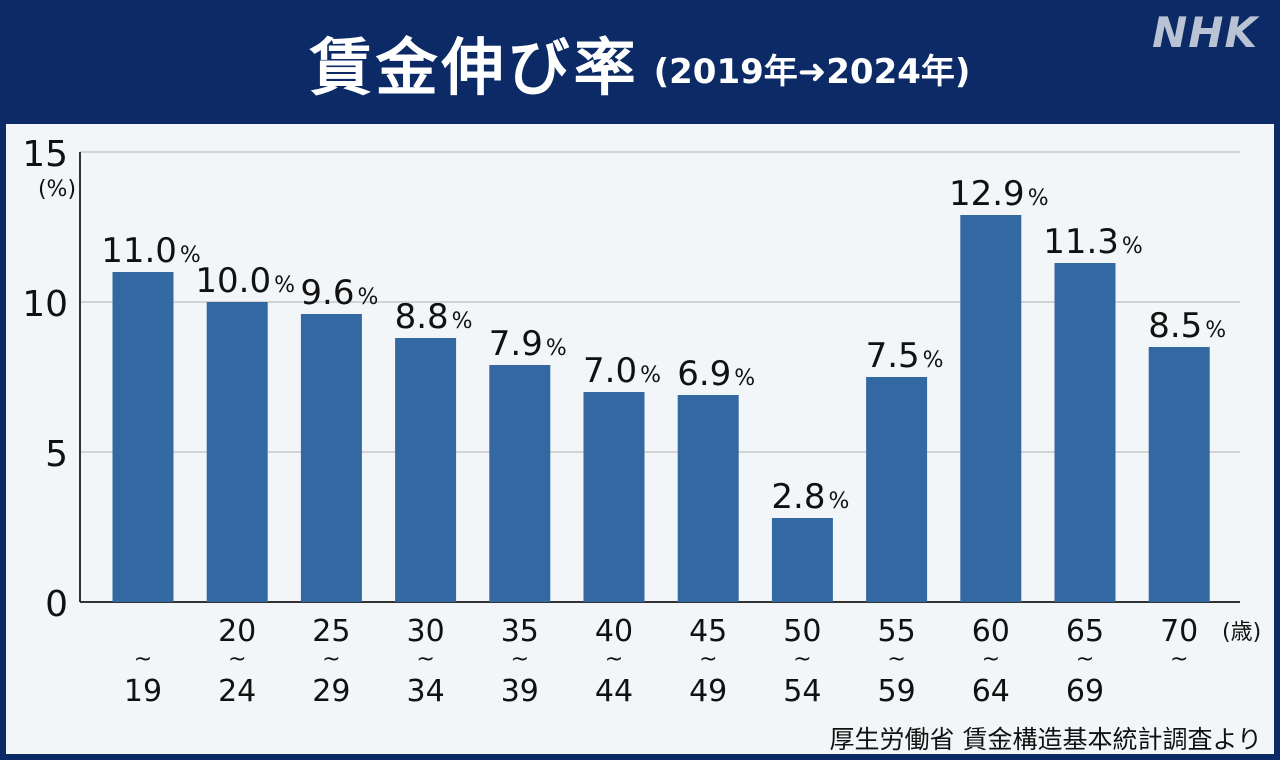 The width and height of the screenshot is (1280, 760). Describe the element at coordinates (1241, 632) in the screenshot. I see `x-axis-label: (歳)` at that location.